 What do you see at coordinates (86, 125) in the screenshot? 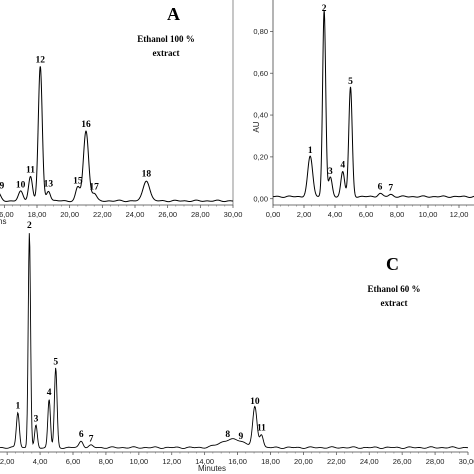
I see `peak-label: 16` at bounding box center [86, 125].